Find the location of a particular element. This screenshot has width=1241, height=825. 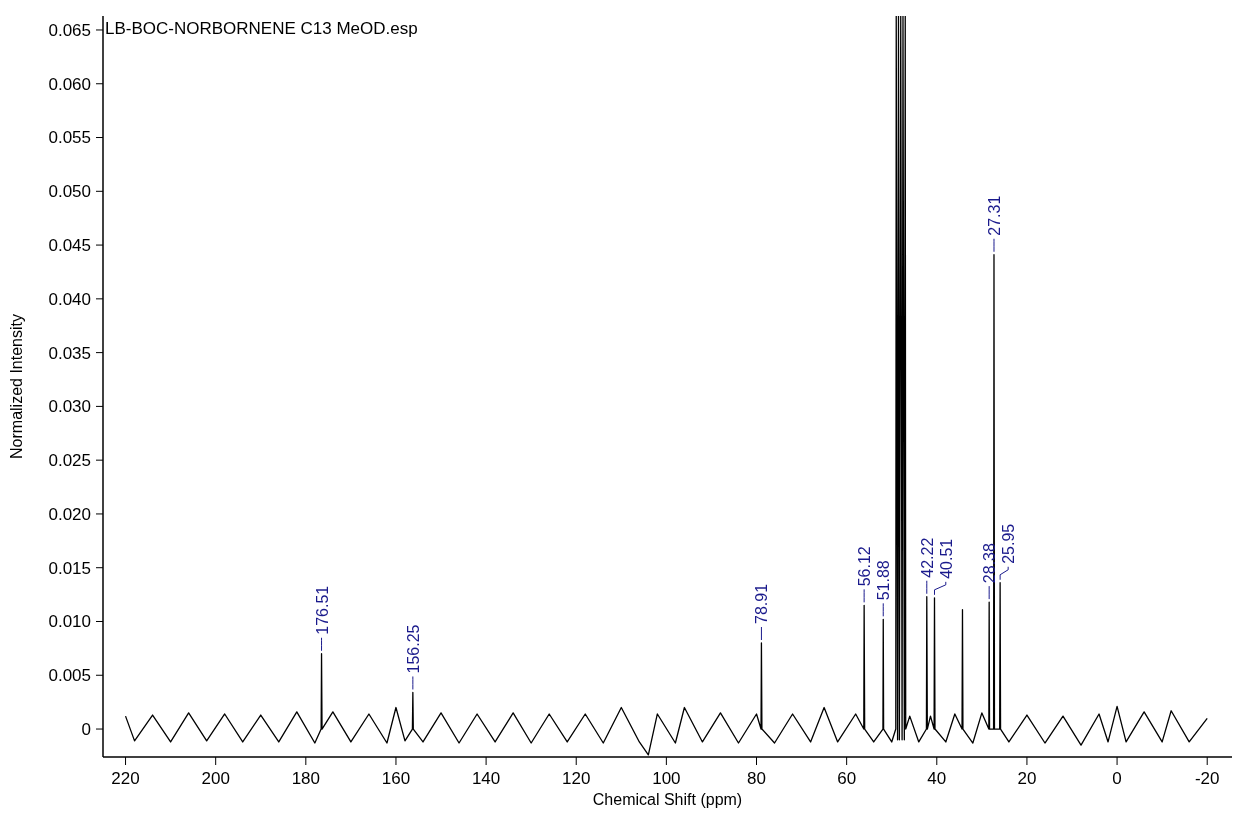

x-tick-label: 40 is located at coordinates (937, 778).